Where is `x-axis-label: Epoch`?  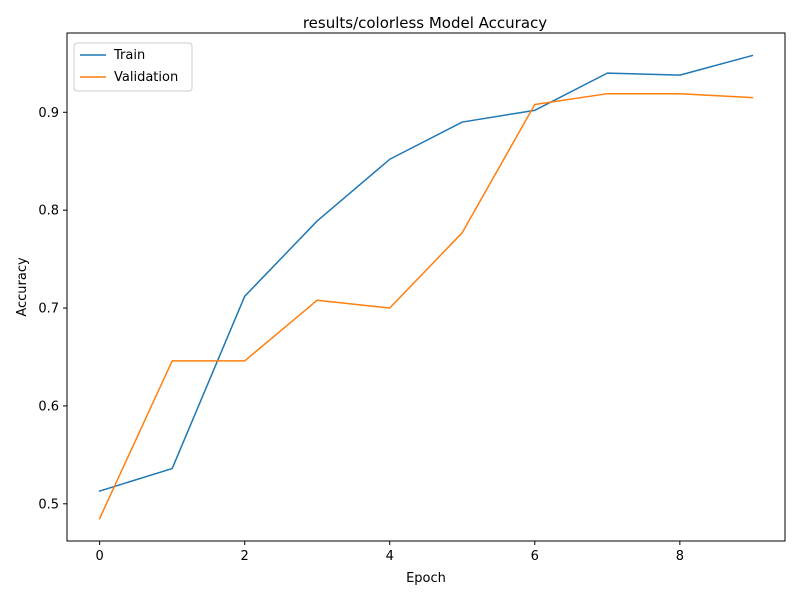 x-axis-label: Epoch is located at coordinates (426, 578).